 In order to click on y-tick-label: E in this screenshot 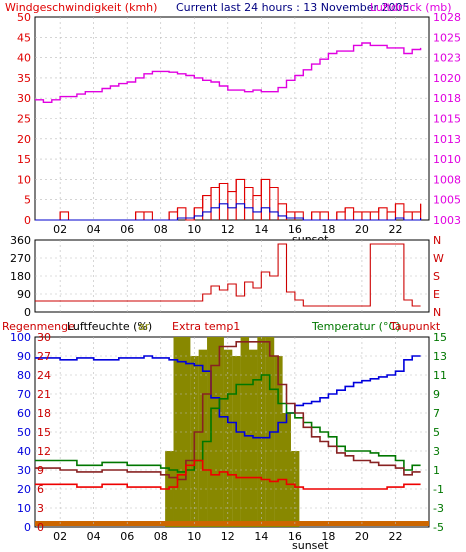, I will do `click(436, 294)`.